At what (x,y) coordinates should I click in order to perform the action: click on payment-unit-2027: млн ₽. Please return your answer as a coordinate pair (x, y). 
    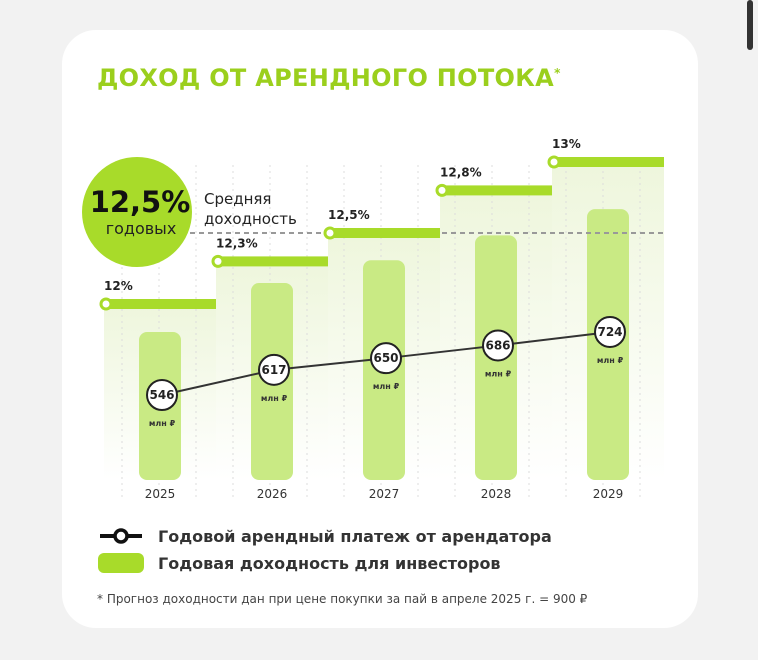
    Looking at the image, I should click on (386, 386).